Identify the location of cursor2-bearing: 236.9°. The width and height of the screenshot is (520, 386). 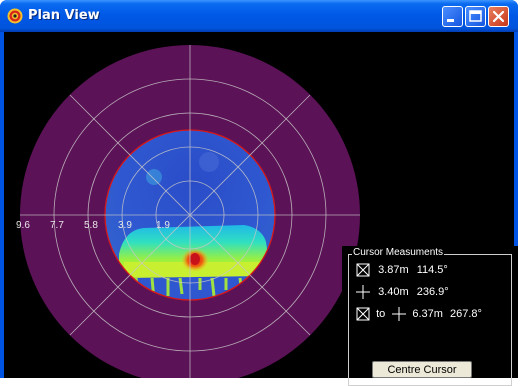
(432, 292).